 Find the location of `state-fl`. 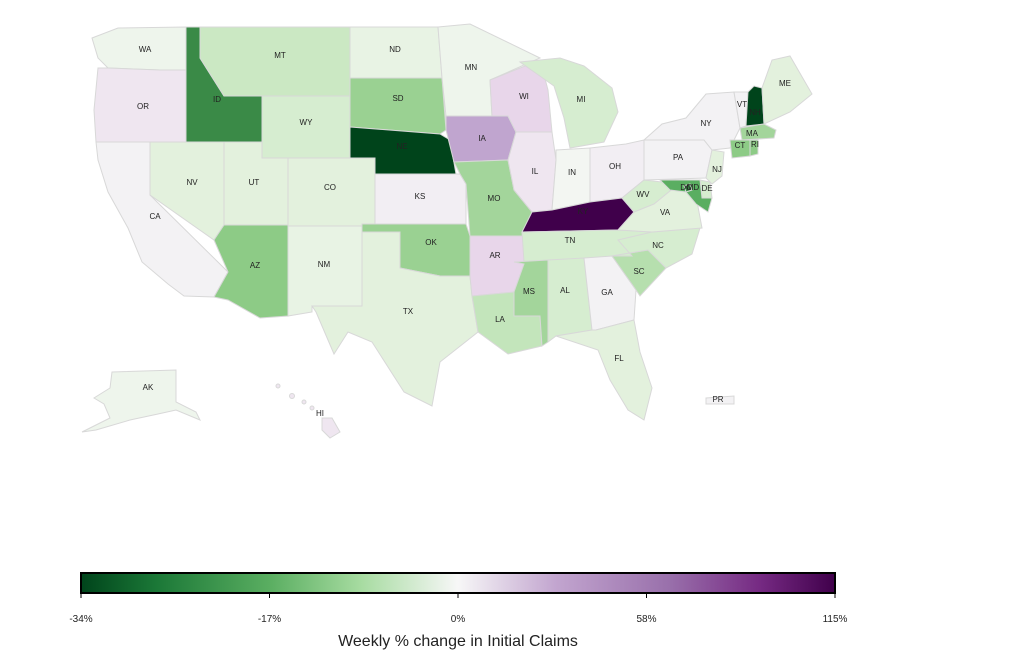

state-fl is located at coordinates (604, 370).